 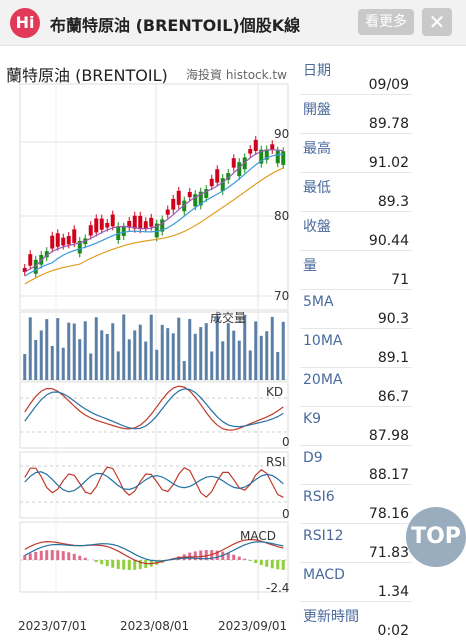 I want to click on rsi-panel-frame, so click(x=154, y=485).